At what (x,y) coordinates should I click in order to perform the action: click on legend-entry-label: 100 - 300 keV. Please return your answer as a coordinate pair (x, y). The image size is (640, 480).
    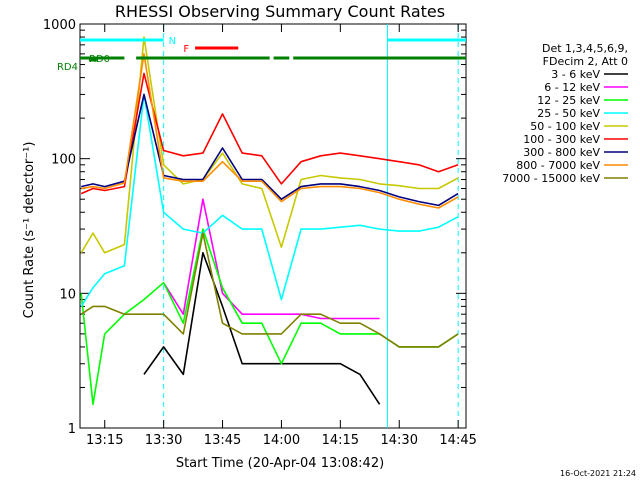
    Looking at the image, I should click on (561, 139).